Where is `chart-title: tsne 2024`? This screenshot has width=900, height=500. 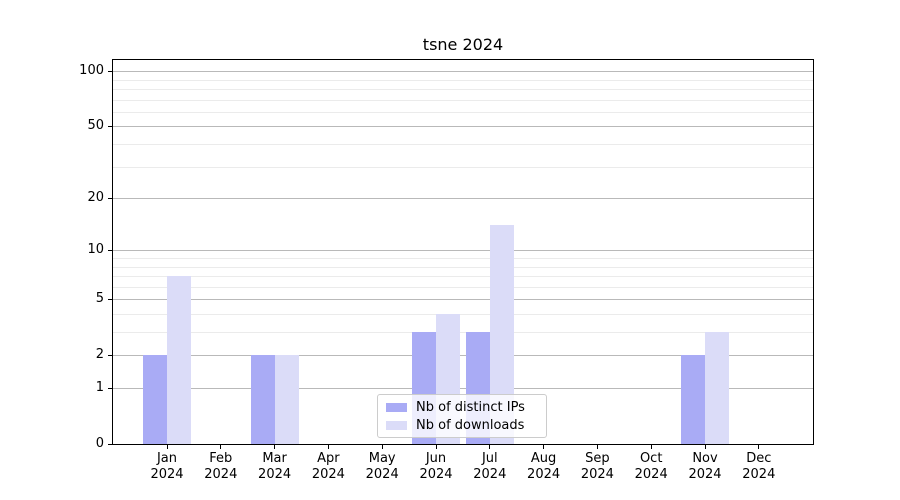
chart-title: tsne 2024 is located at coordinates (463, 44).